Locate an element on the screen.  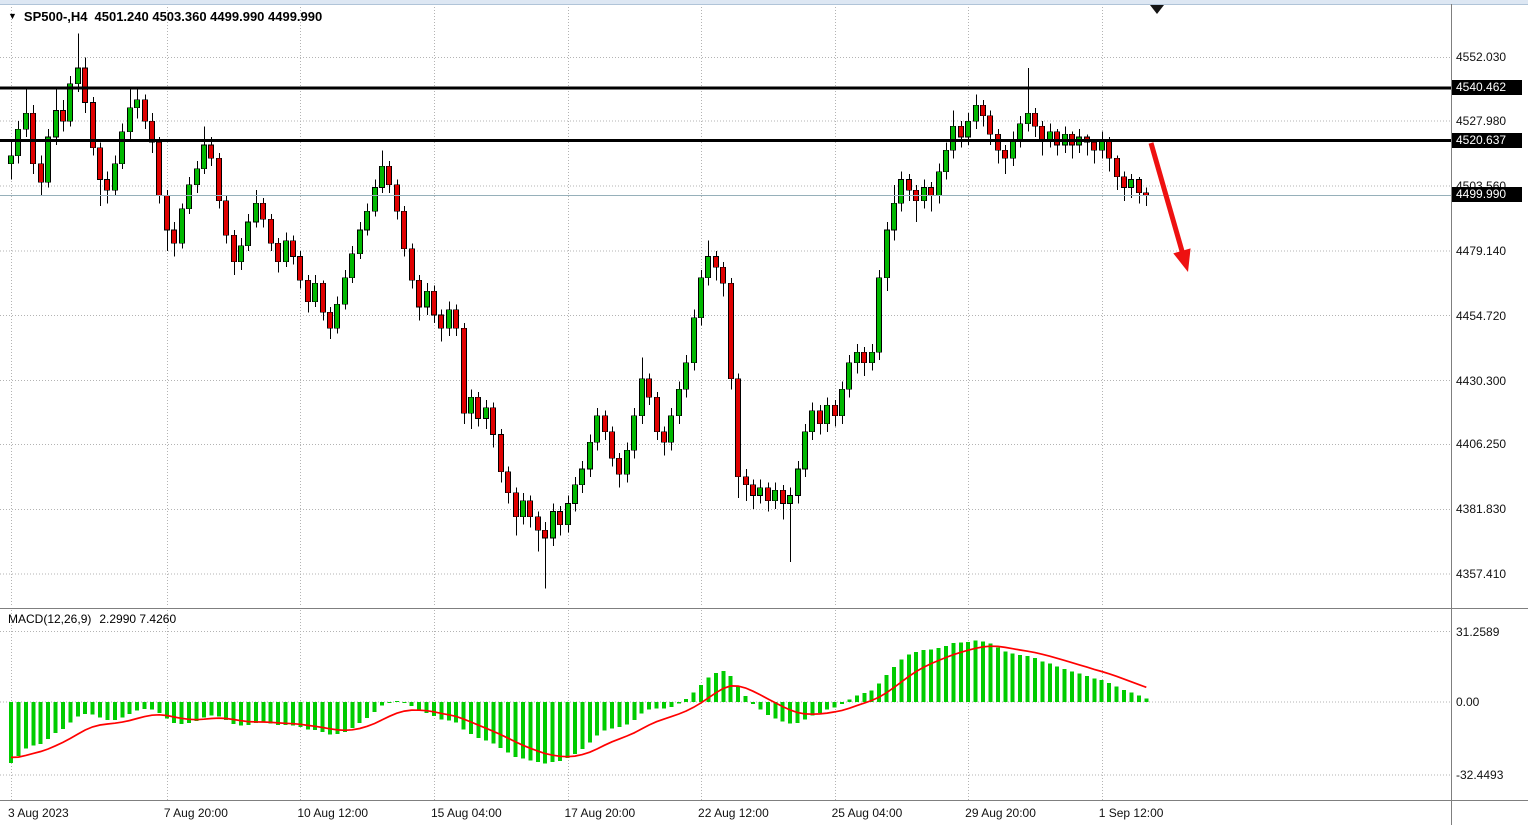
price-line-badge: 4520.637 is located at coordinates (1487, 140).